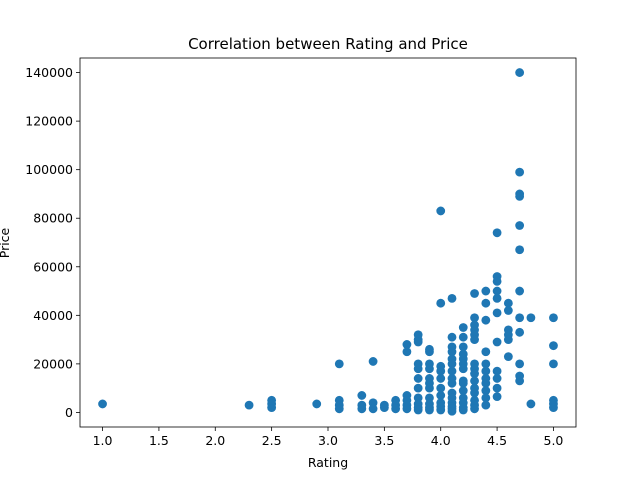  I want to click on y-tick-label: 140000, so click(49, 72).